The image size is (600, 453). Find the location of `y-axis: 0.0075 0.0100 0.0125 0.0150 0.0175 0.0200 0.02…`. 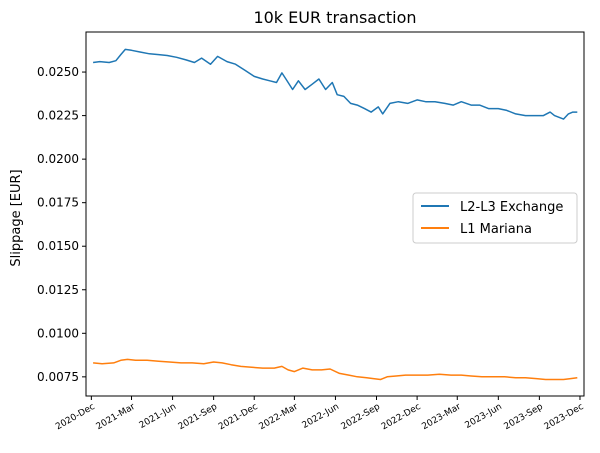

y-axis: 0.0075 0.0100 0.0125 0.0150 0.0175 0.0200 0.02… is located at coordinates (61, 224).